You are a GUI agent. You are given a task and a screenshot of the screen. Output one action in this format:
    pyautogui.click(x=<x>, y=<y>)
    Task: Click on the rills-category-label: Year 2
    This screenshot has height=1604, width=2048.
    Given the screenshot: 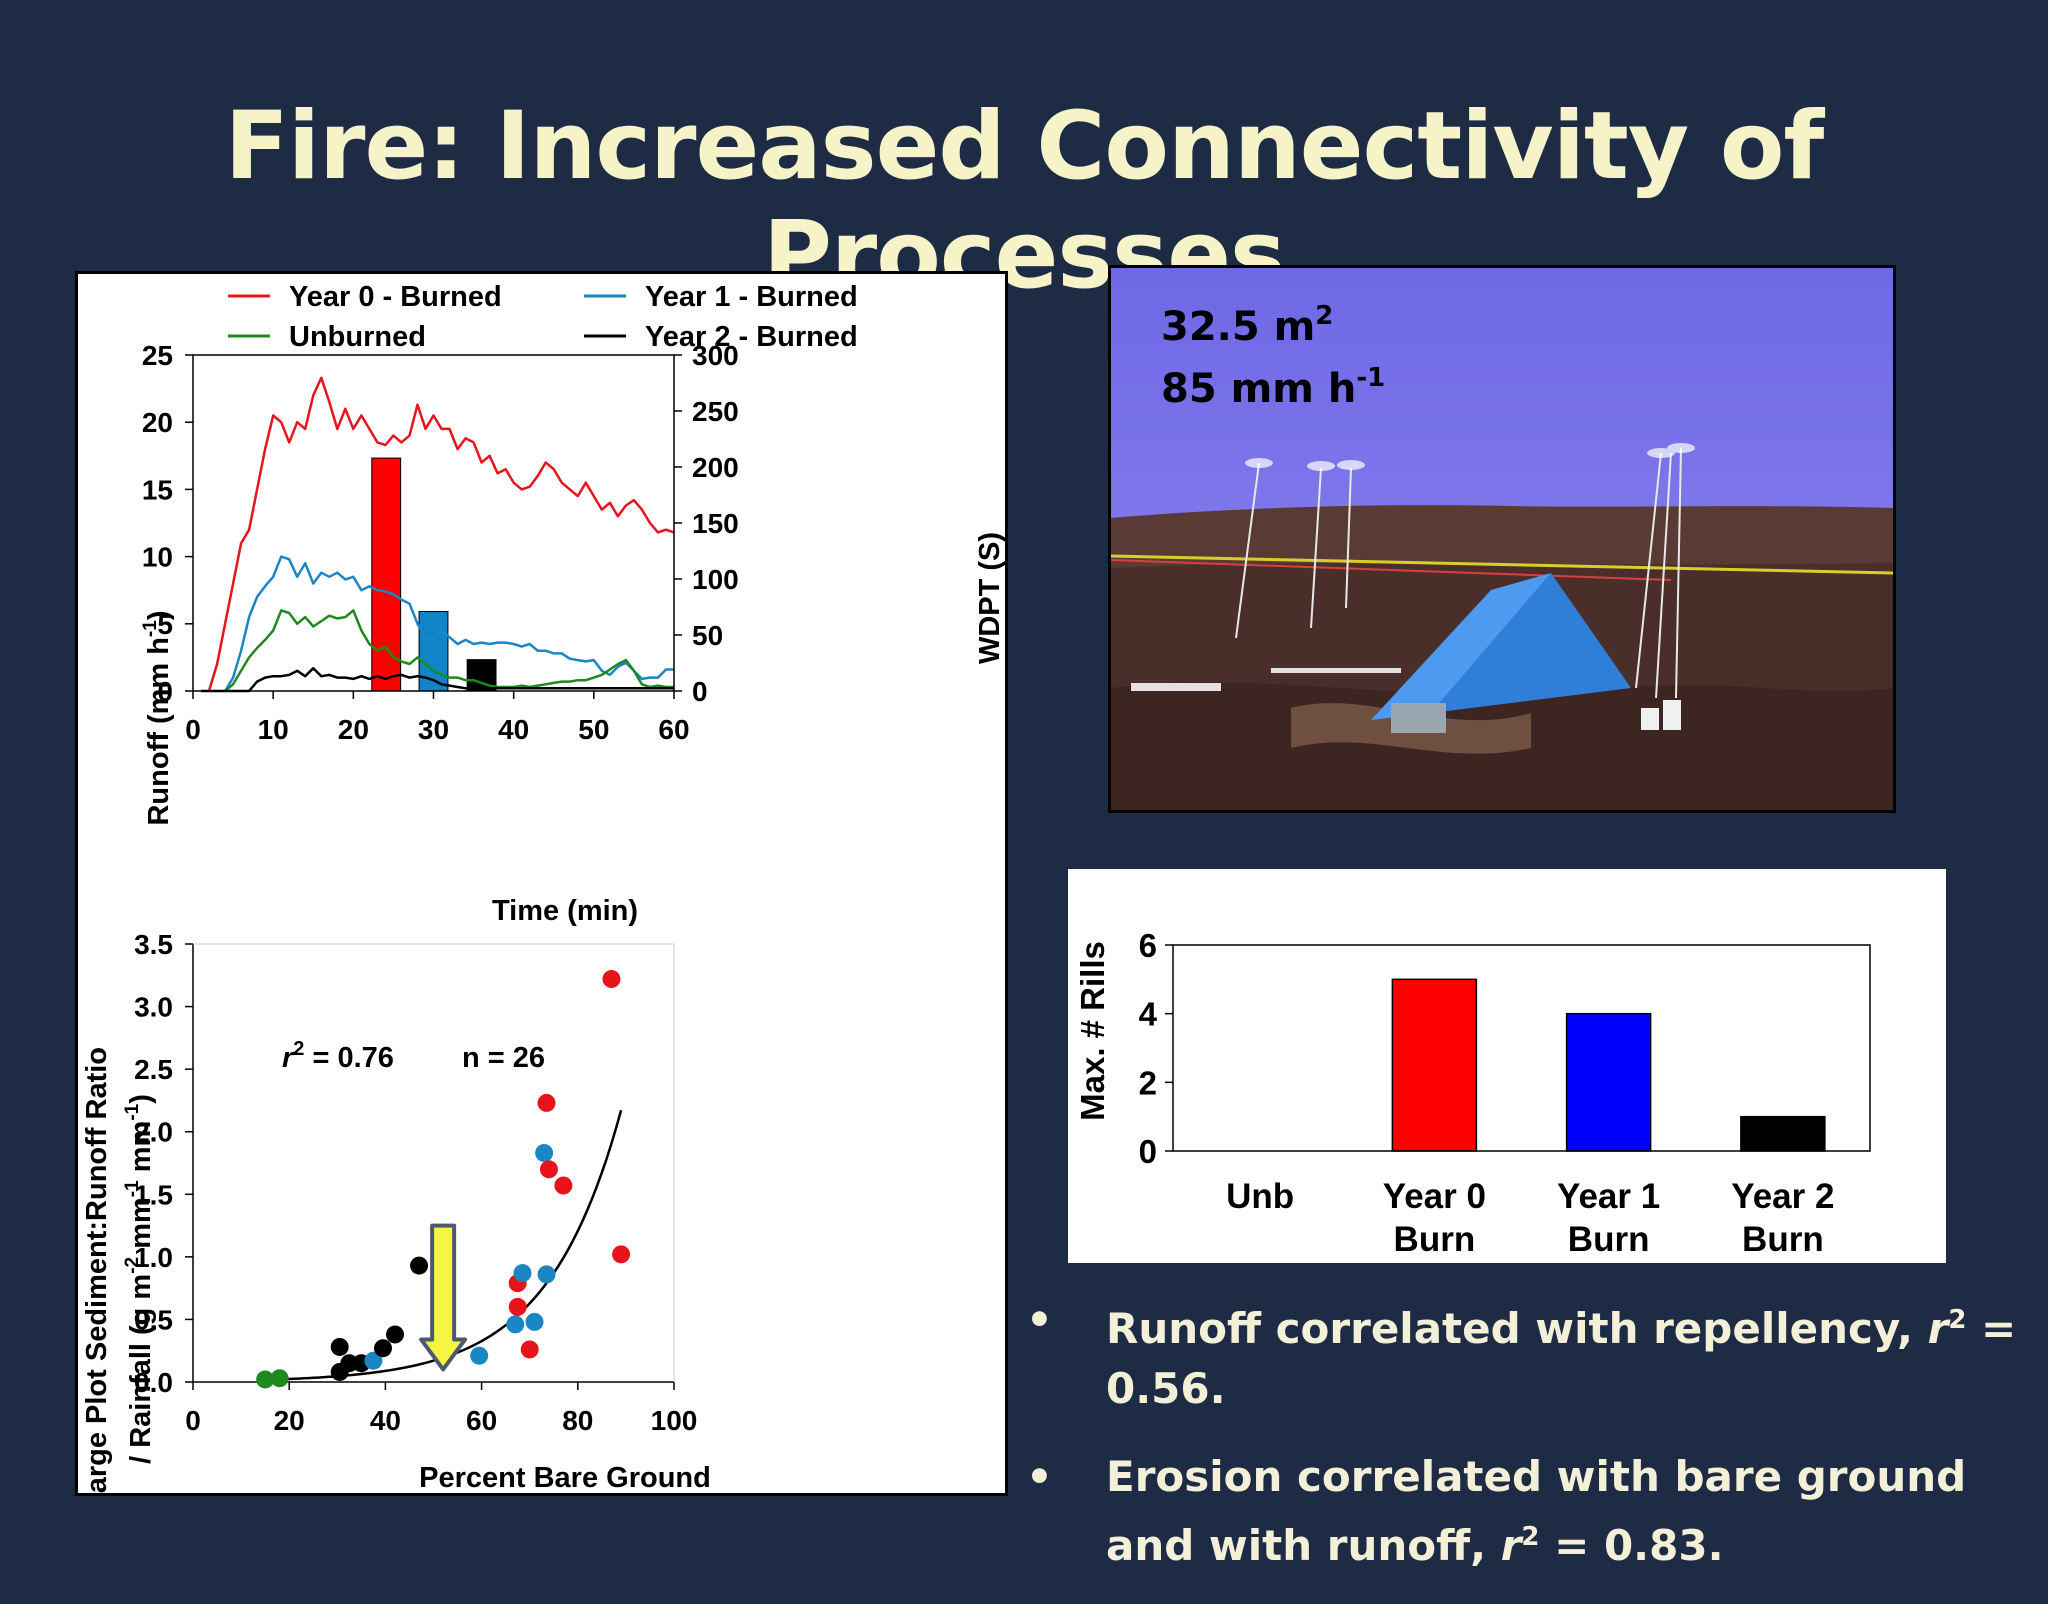 What is the action you would take?
    pyautogui.click(x=1782, y=1196)
    